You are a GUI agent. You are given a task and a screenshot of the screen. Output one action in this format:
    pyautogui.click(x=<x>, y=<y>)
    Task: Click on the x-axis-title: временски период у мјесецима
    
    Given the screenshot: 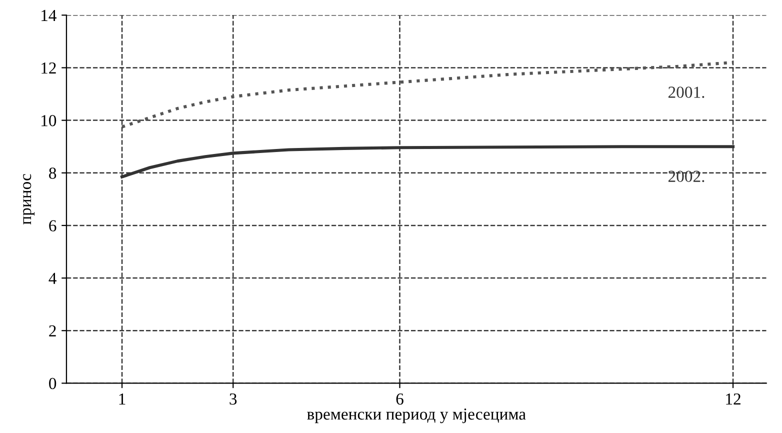 What is the action you would take?
    pyautogui.click(x=416, y=416)
    